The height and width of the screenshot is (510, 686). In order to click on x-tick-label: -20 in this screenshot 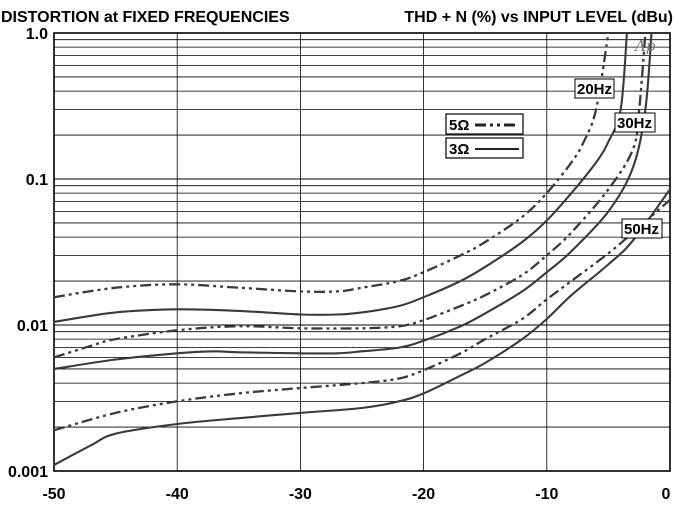, I will do `click(423, 494)`.